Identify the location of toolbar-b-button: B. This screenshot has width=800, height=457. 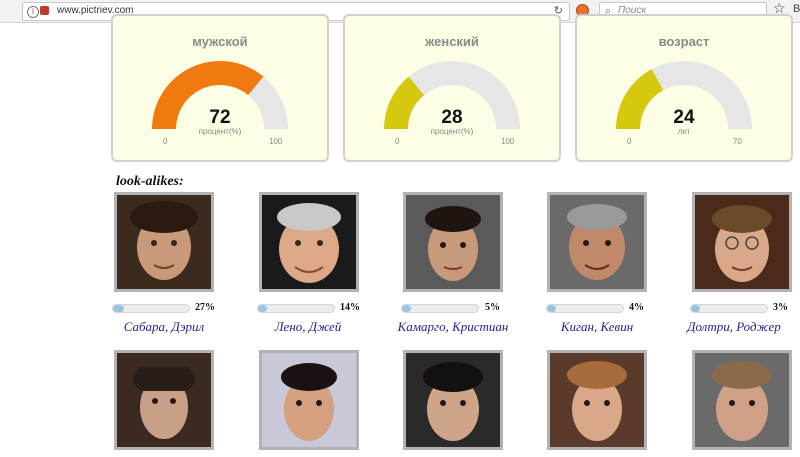
(796, 9).